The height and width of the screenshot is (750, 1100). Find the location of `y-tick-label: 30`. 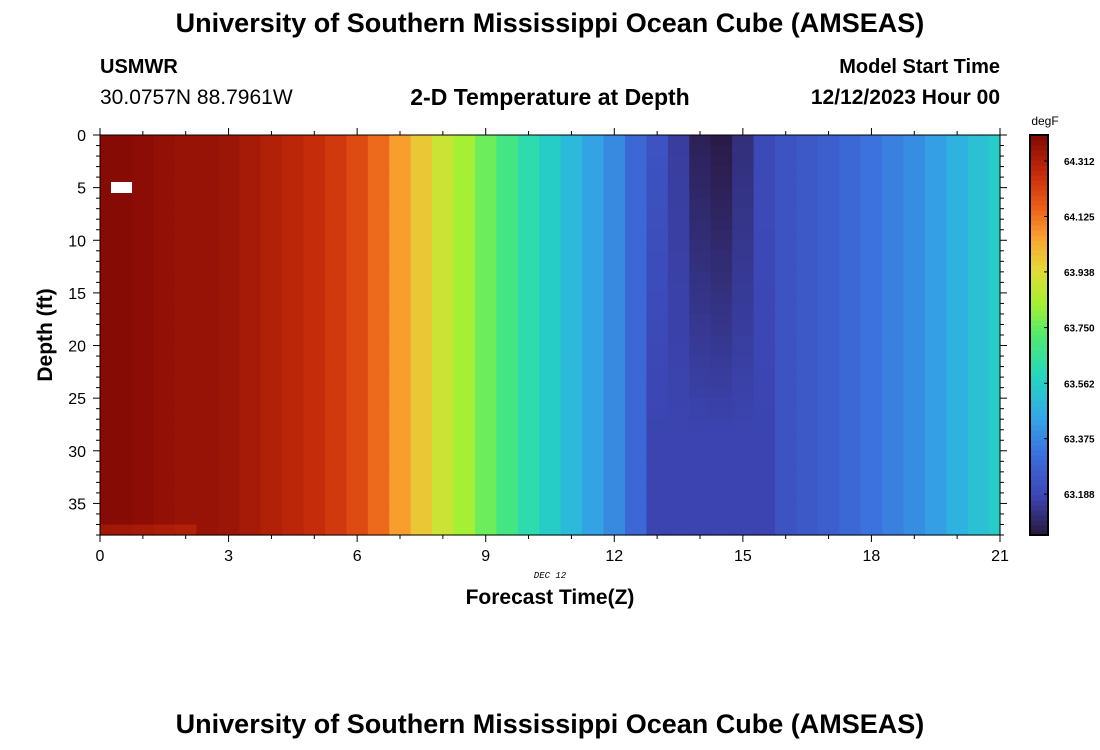

y-tick-label: 30 is located at coordinates (77, 452).